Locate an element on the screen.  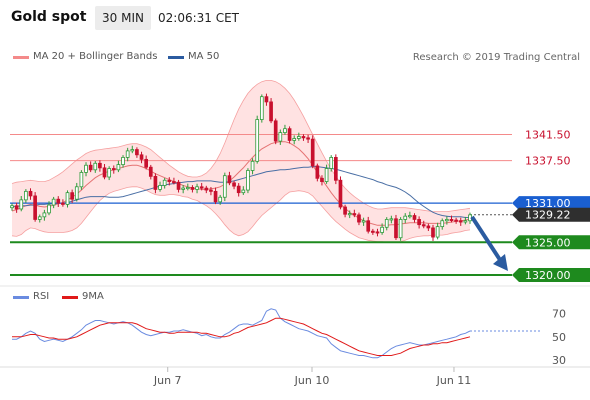
credit-text: Research © 2019 Trading Central is located at coordinates (496, 57).